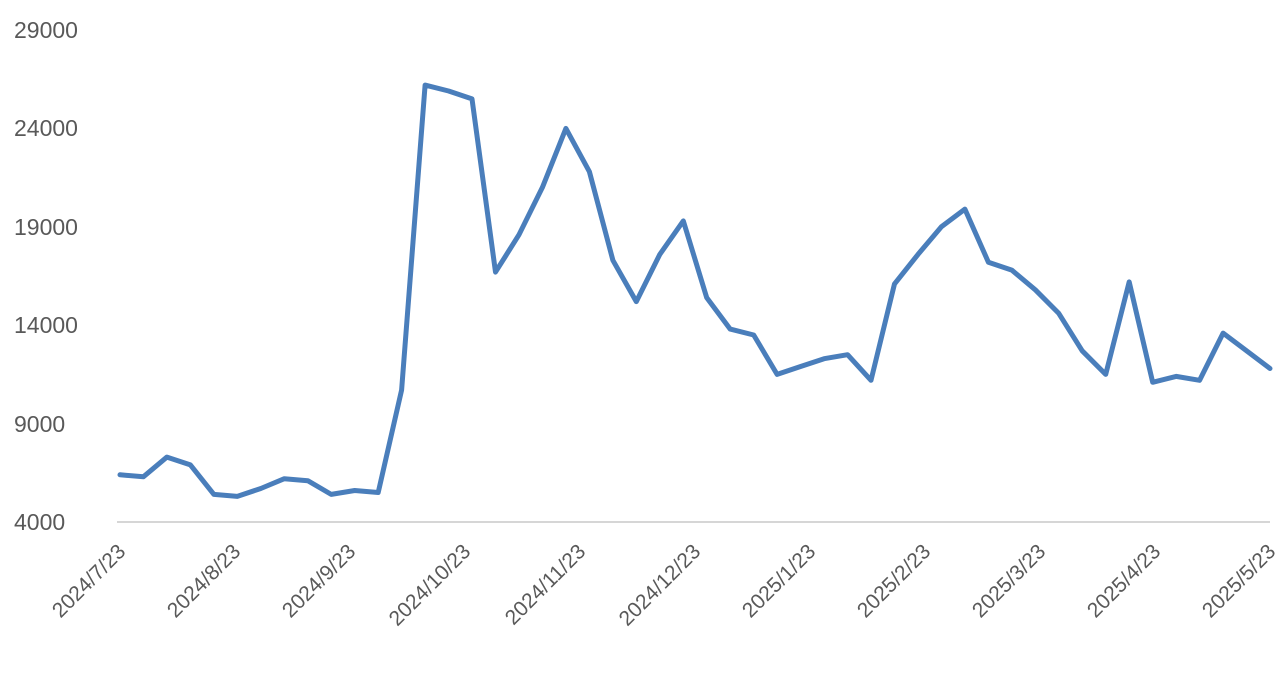 The width and height of the screenshot is (1284, 675). What do you see at coordinates (40, 522) in the screenshot?
I see `y-tick-label: 4000` at bounding box center [40, 522].